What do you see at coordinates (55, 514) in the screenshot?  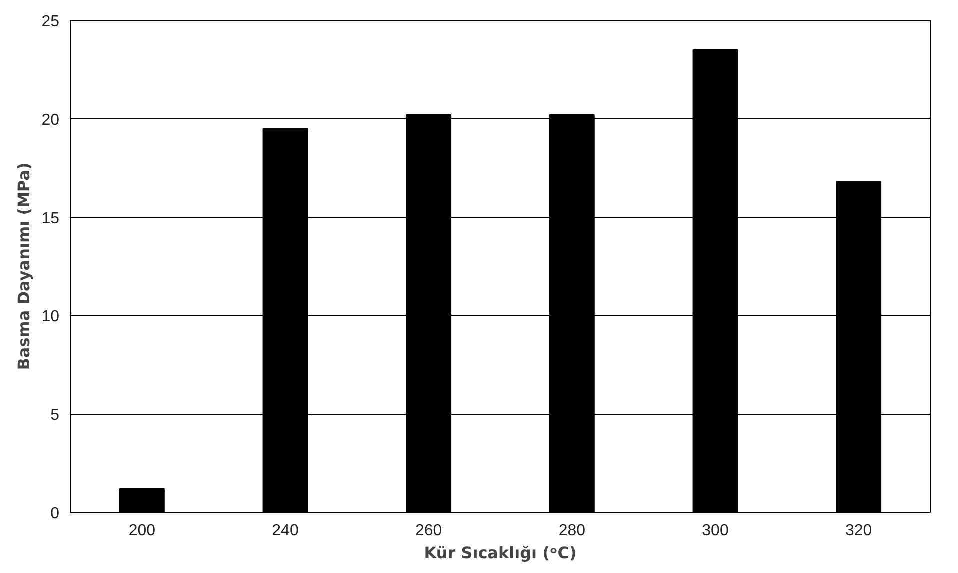 I see `y-tick-label: 0` at bounding box center [55, 514].